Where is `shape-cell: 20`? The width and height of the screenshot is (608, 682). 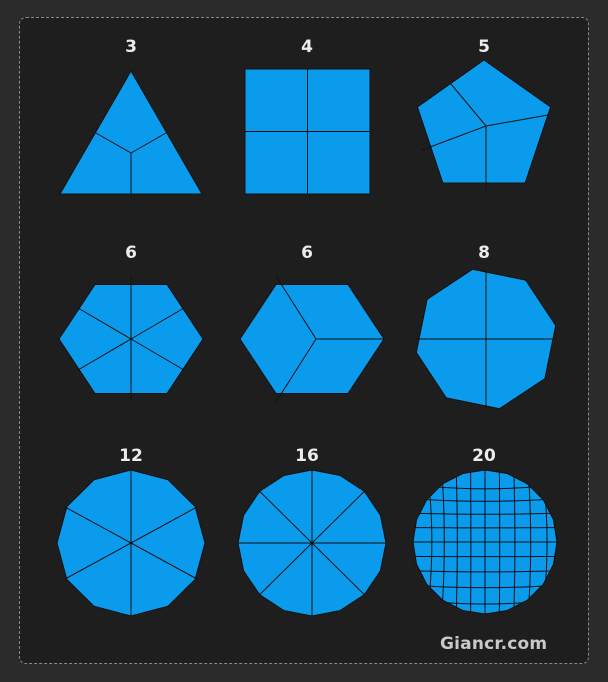 shape-cell: 20 is located at coordinates (485, 530).